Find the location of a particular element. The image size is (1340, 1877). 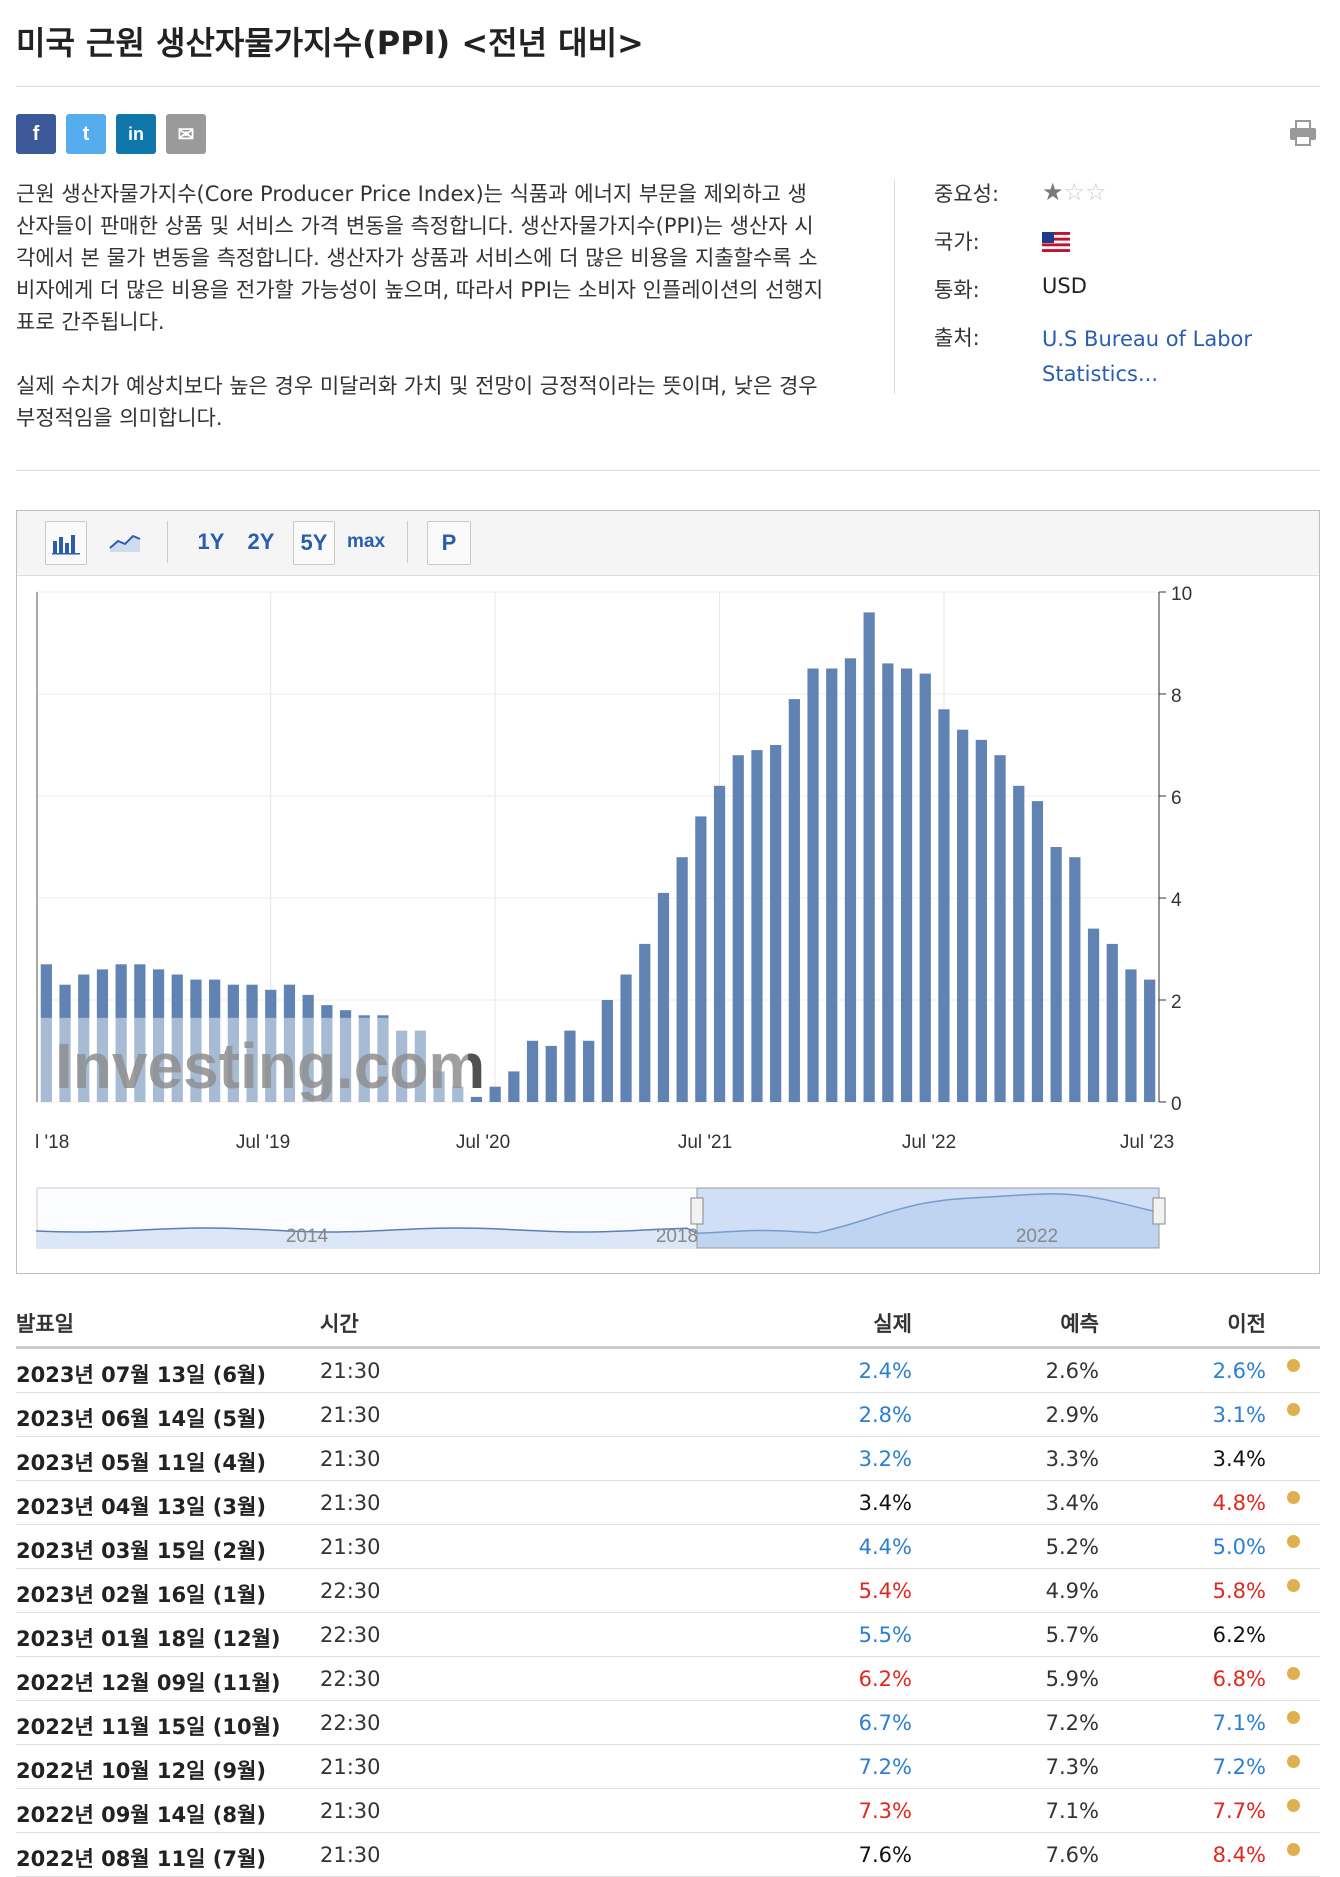

range-max-button: max is located at coordinates (366, 541).